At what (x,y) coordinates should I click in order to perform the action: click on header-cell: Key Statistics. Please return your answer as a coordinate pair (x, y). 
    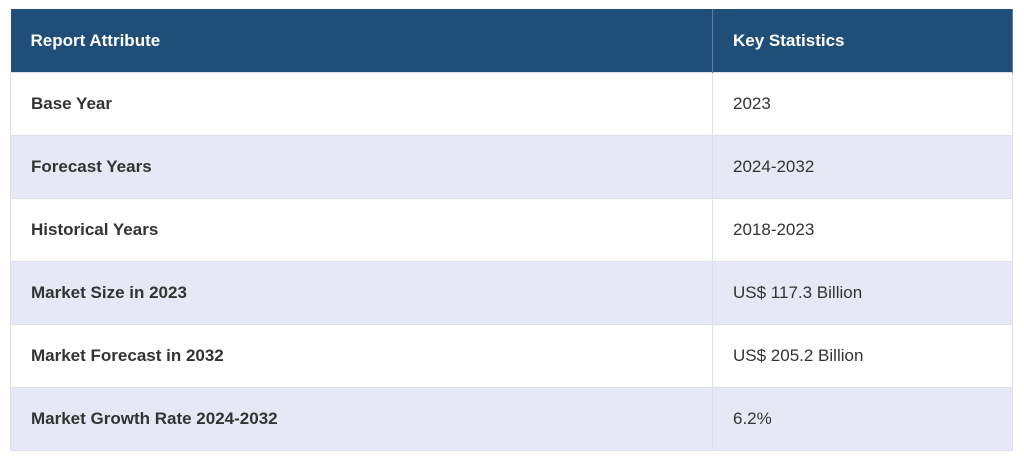
    Looking at the image, I should click on (862, 41).